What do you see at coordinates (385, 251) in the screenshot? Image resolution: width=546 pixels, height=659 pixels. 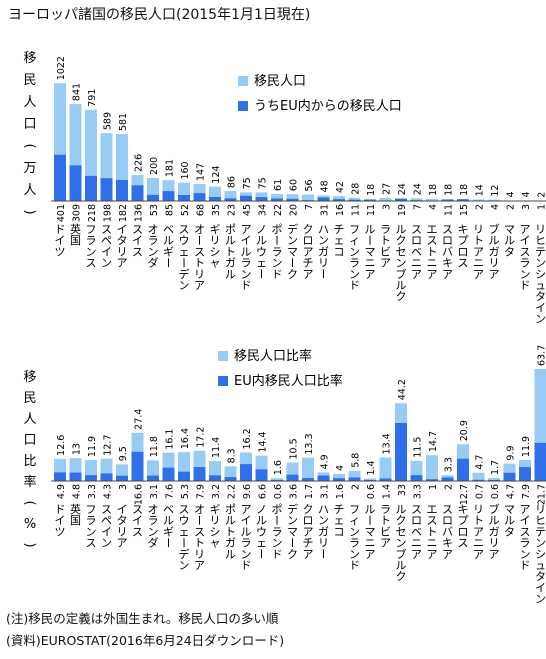 I see `x-tick-label-char: ビ` at bounding box center [385, 251].